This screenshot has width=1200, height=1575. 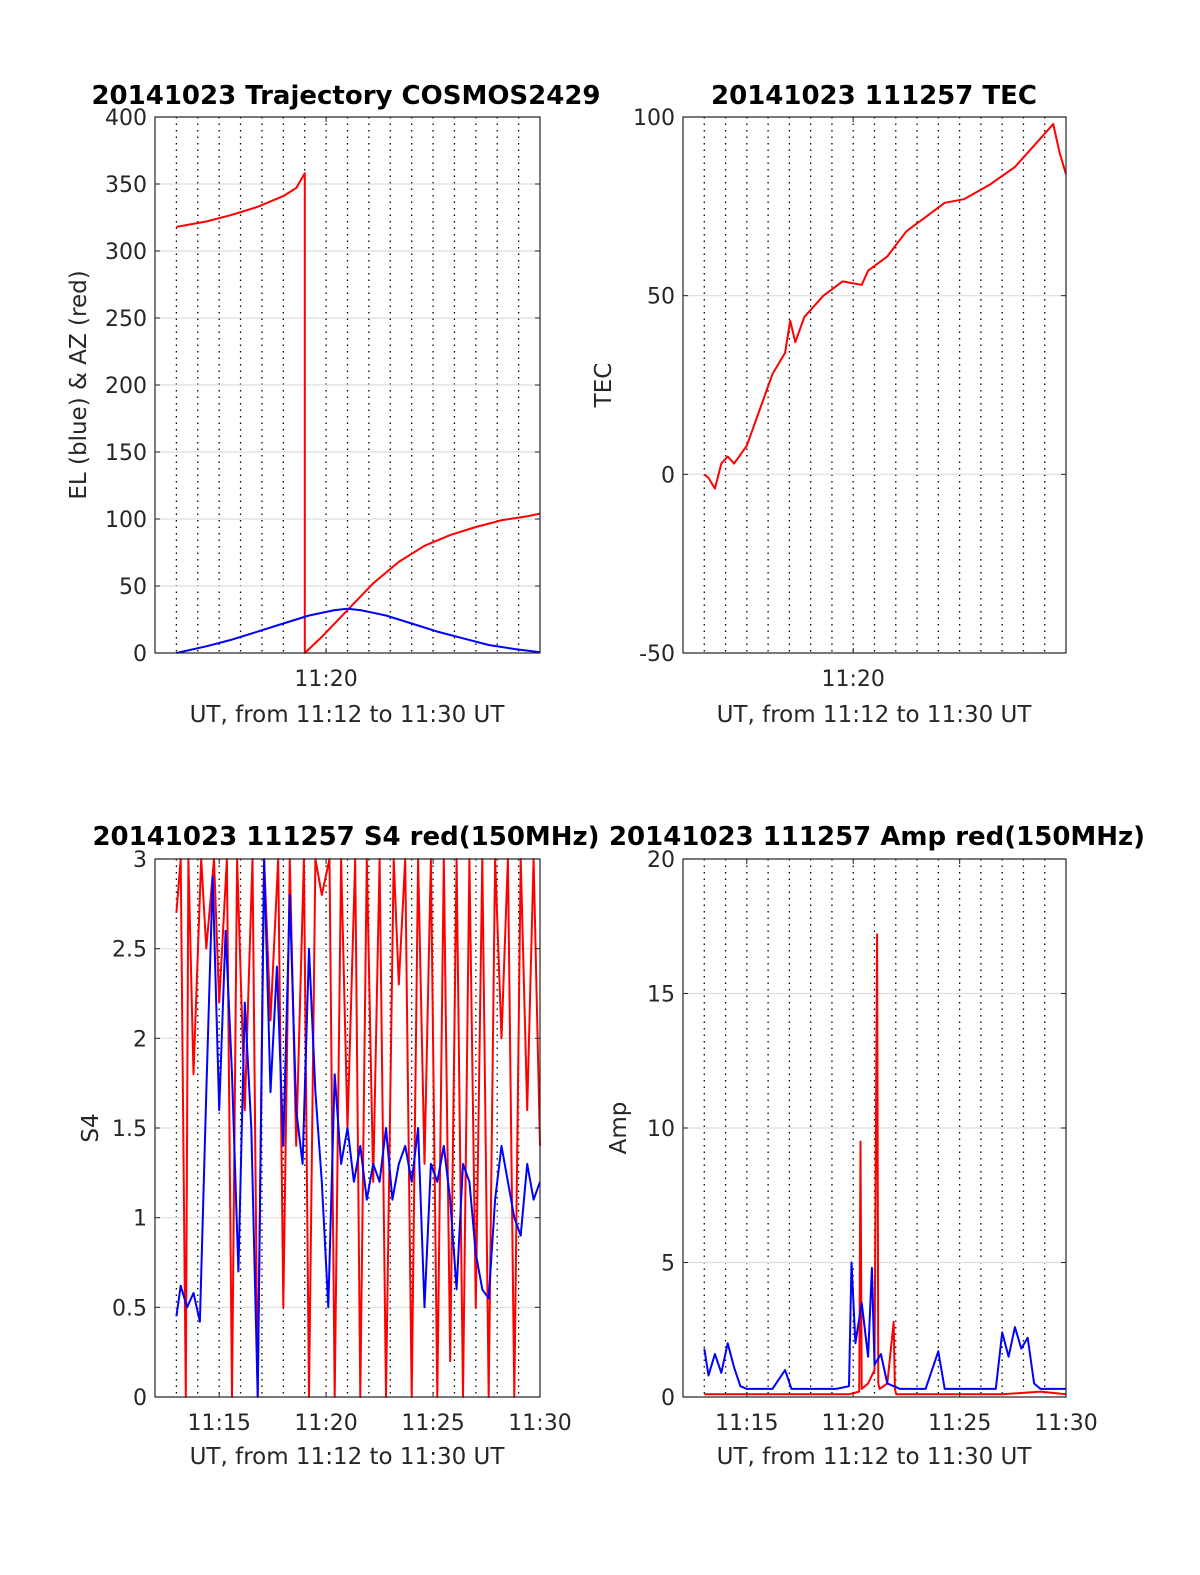 I want to click on panel-title: 20141023 111257 TEC, so click(x=874, y=96).